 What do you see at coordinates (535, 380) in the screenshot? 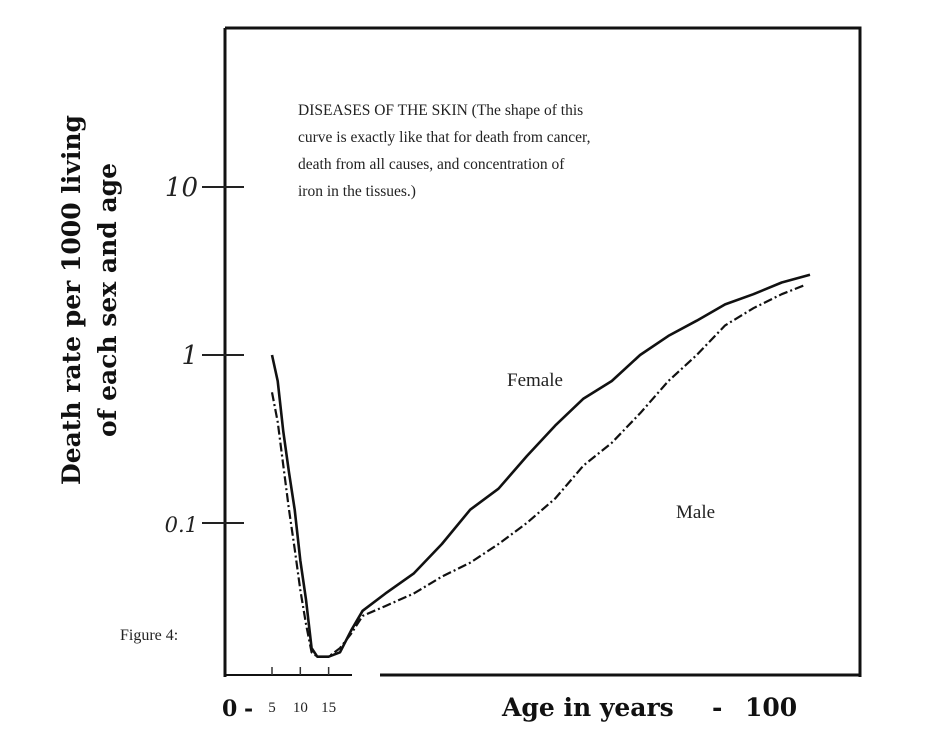
I see `series-label-female: Female` at bounding box center [535, 380].